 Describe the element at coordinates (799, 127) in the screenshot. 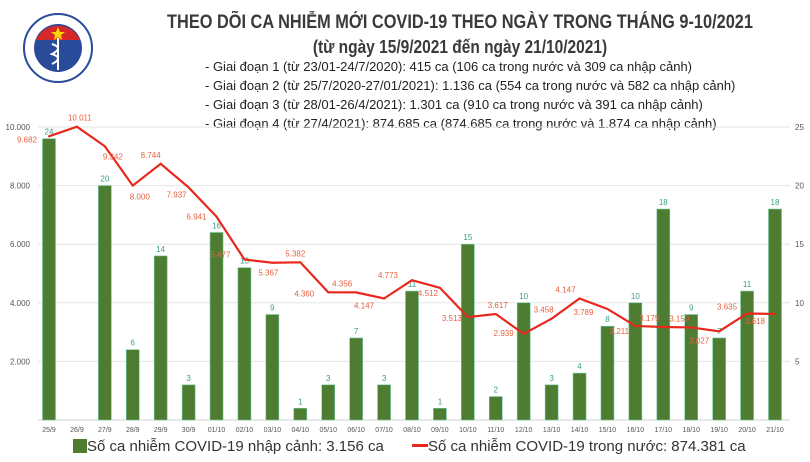

I see `right-tick-label: 25` at that location.